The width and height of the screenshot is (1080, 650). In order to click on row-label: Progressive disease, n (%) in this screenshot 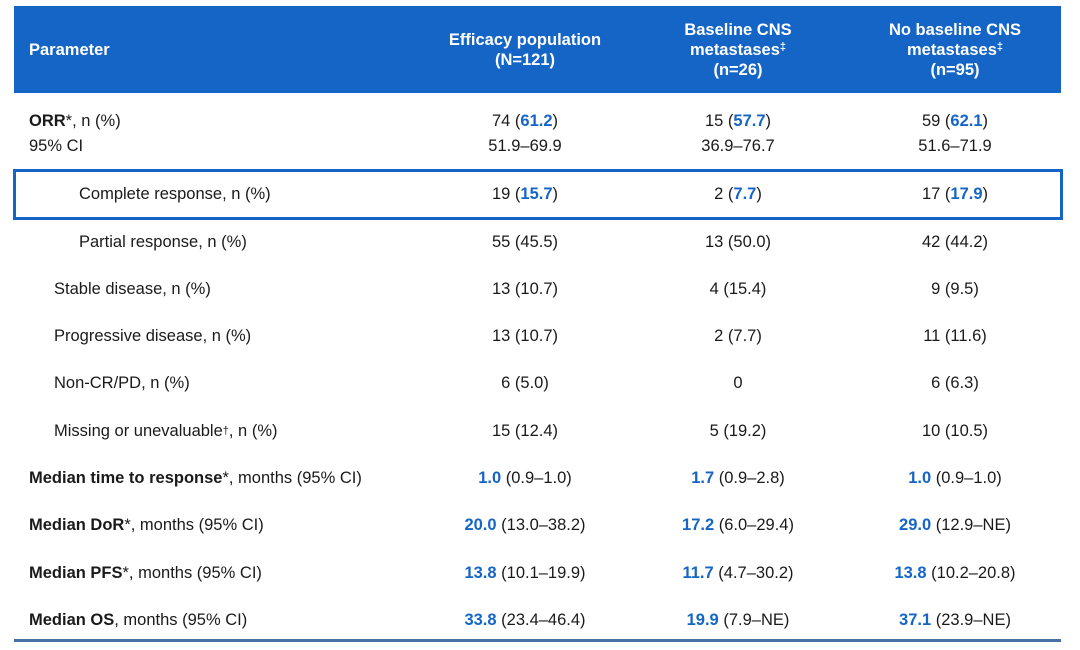, I will do `click(153, 335)`.